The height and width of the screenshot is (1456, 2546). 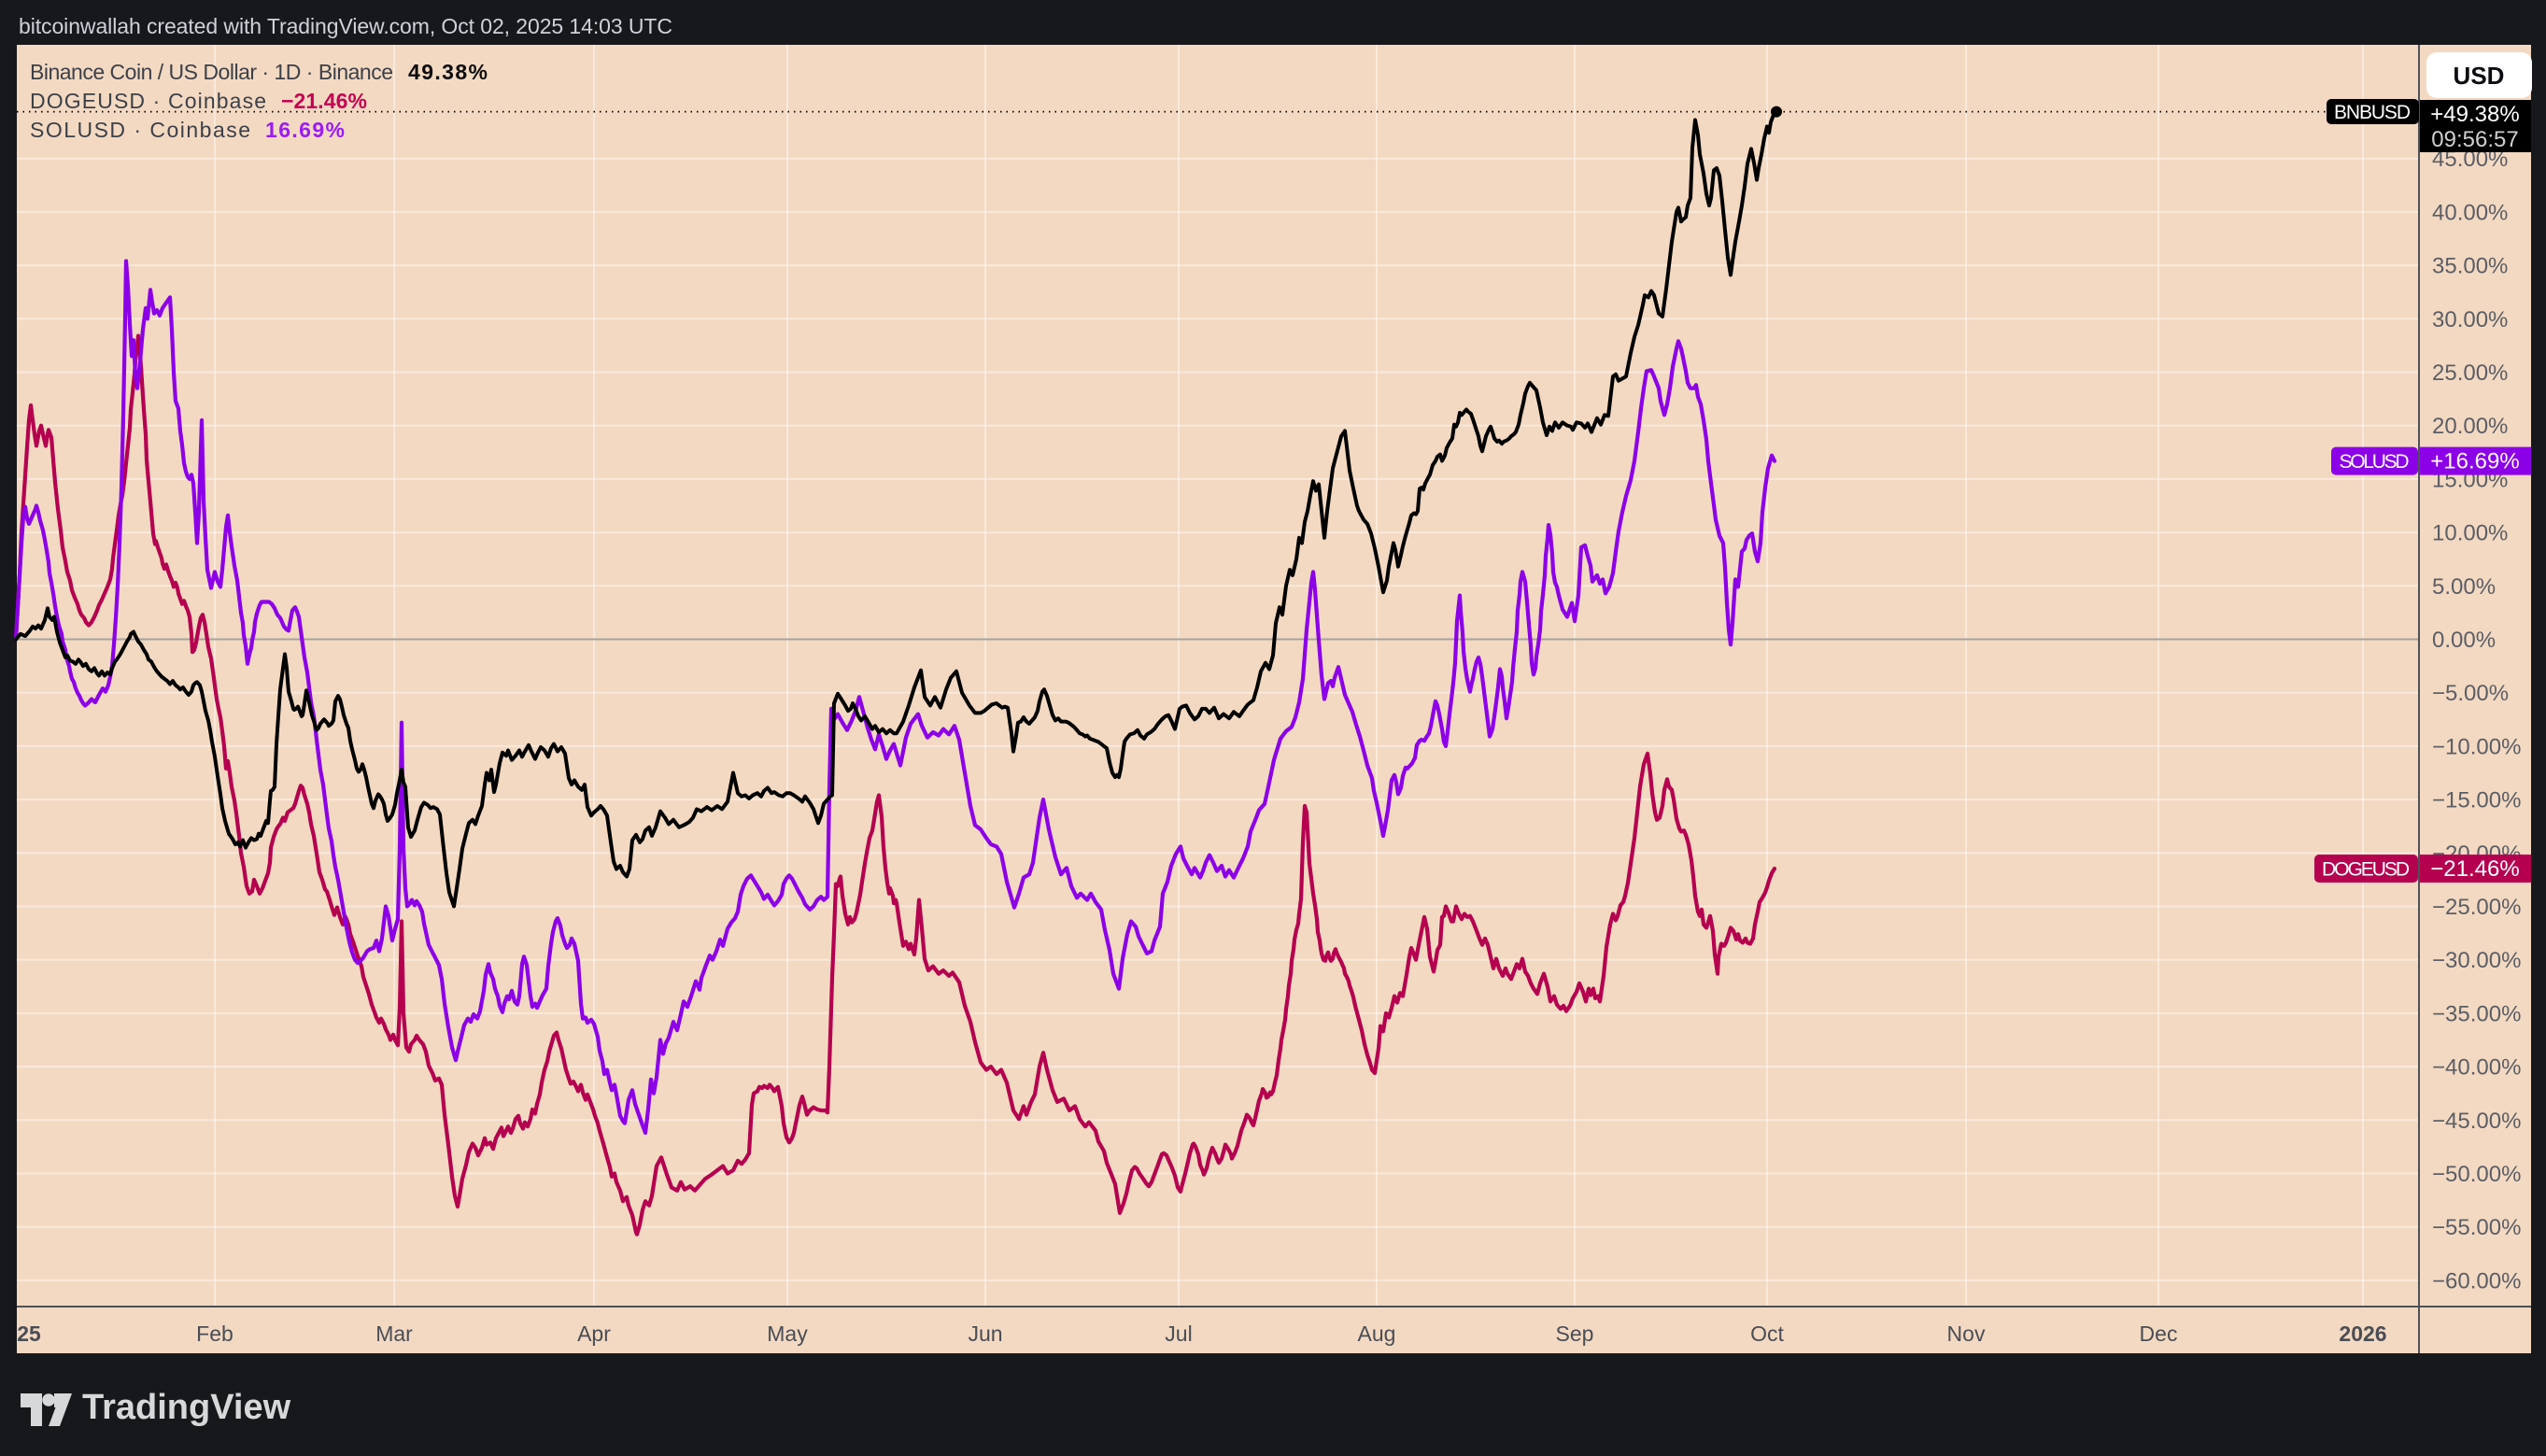 What do you see at coordinates (2474, 139) in the screenshot?
I see `svg-text: 09:56:57` at bounding box center [2474, 139].